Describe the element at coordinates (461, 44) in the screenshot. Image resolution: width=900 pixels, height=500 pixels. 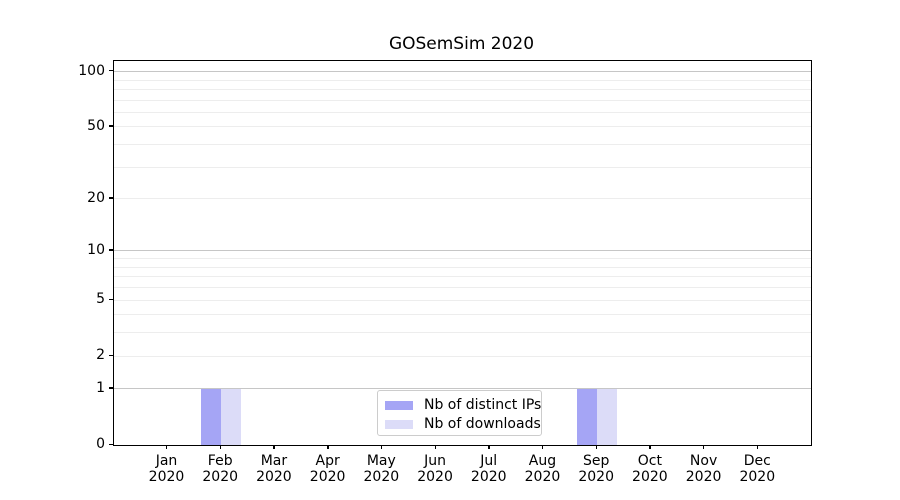
I see `chart-title: GOSemSim 2020` at that location.